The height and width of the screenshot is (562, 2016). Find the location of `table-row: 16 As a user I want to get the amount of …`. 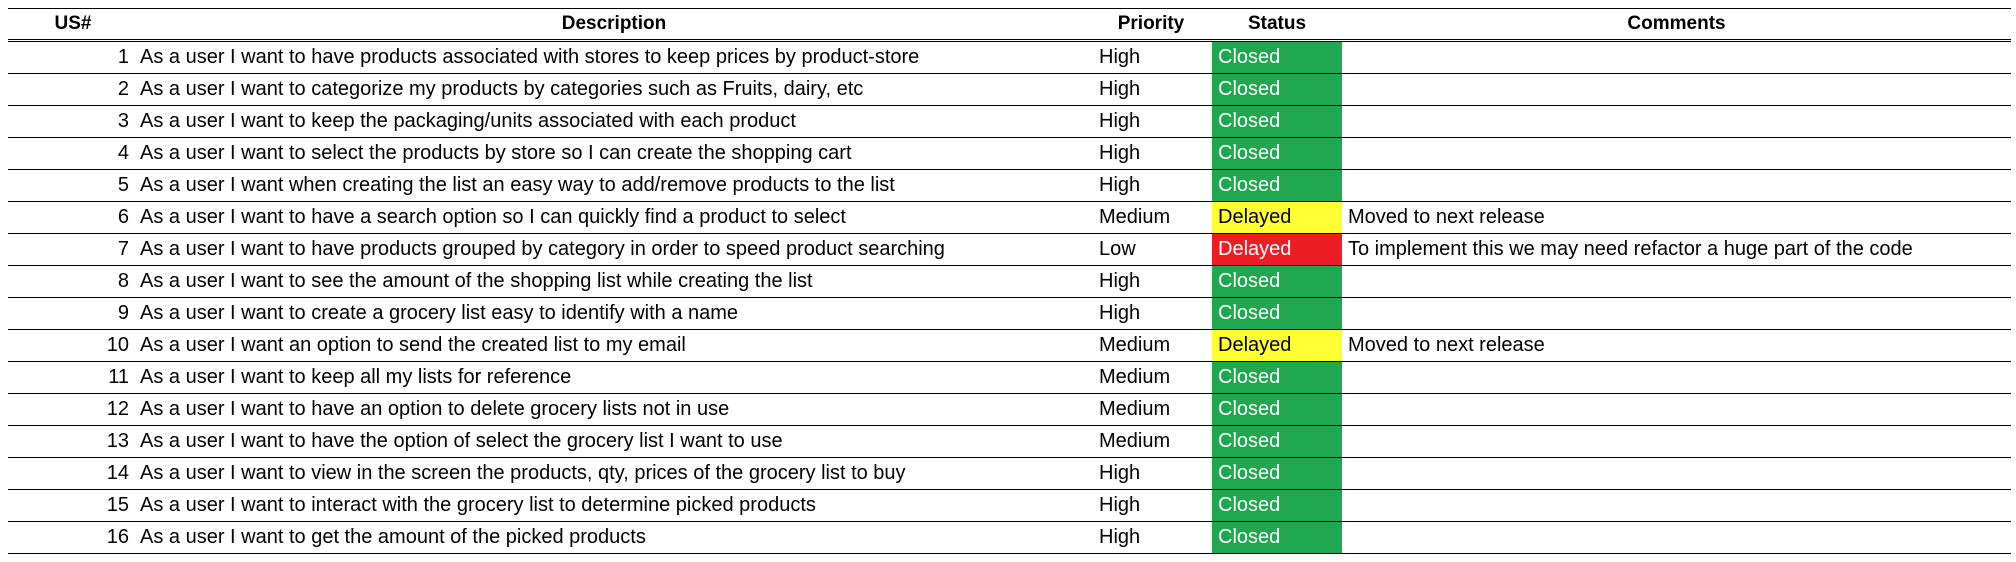

table-row: 16 As a user I want to get the amount of … is located at coordinates (1009, 537).